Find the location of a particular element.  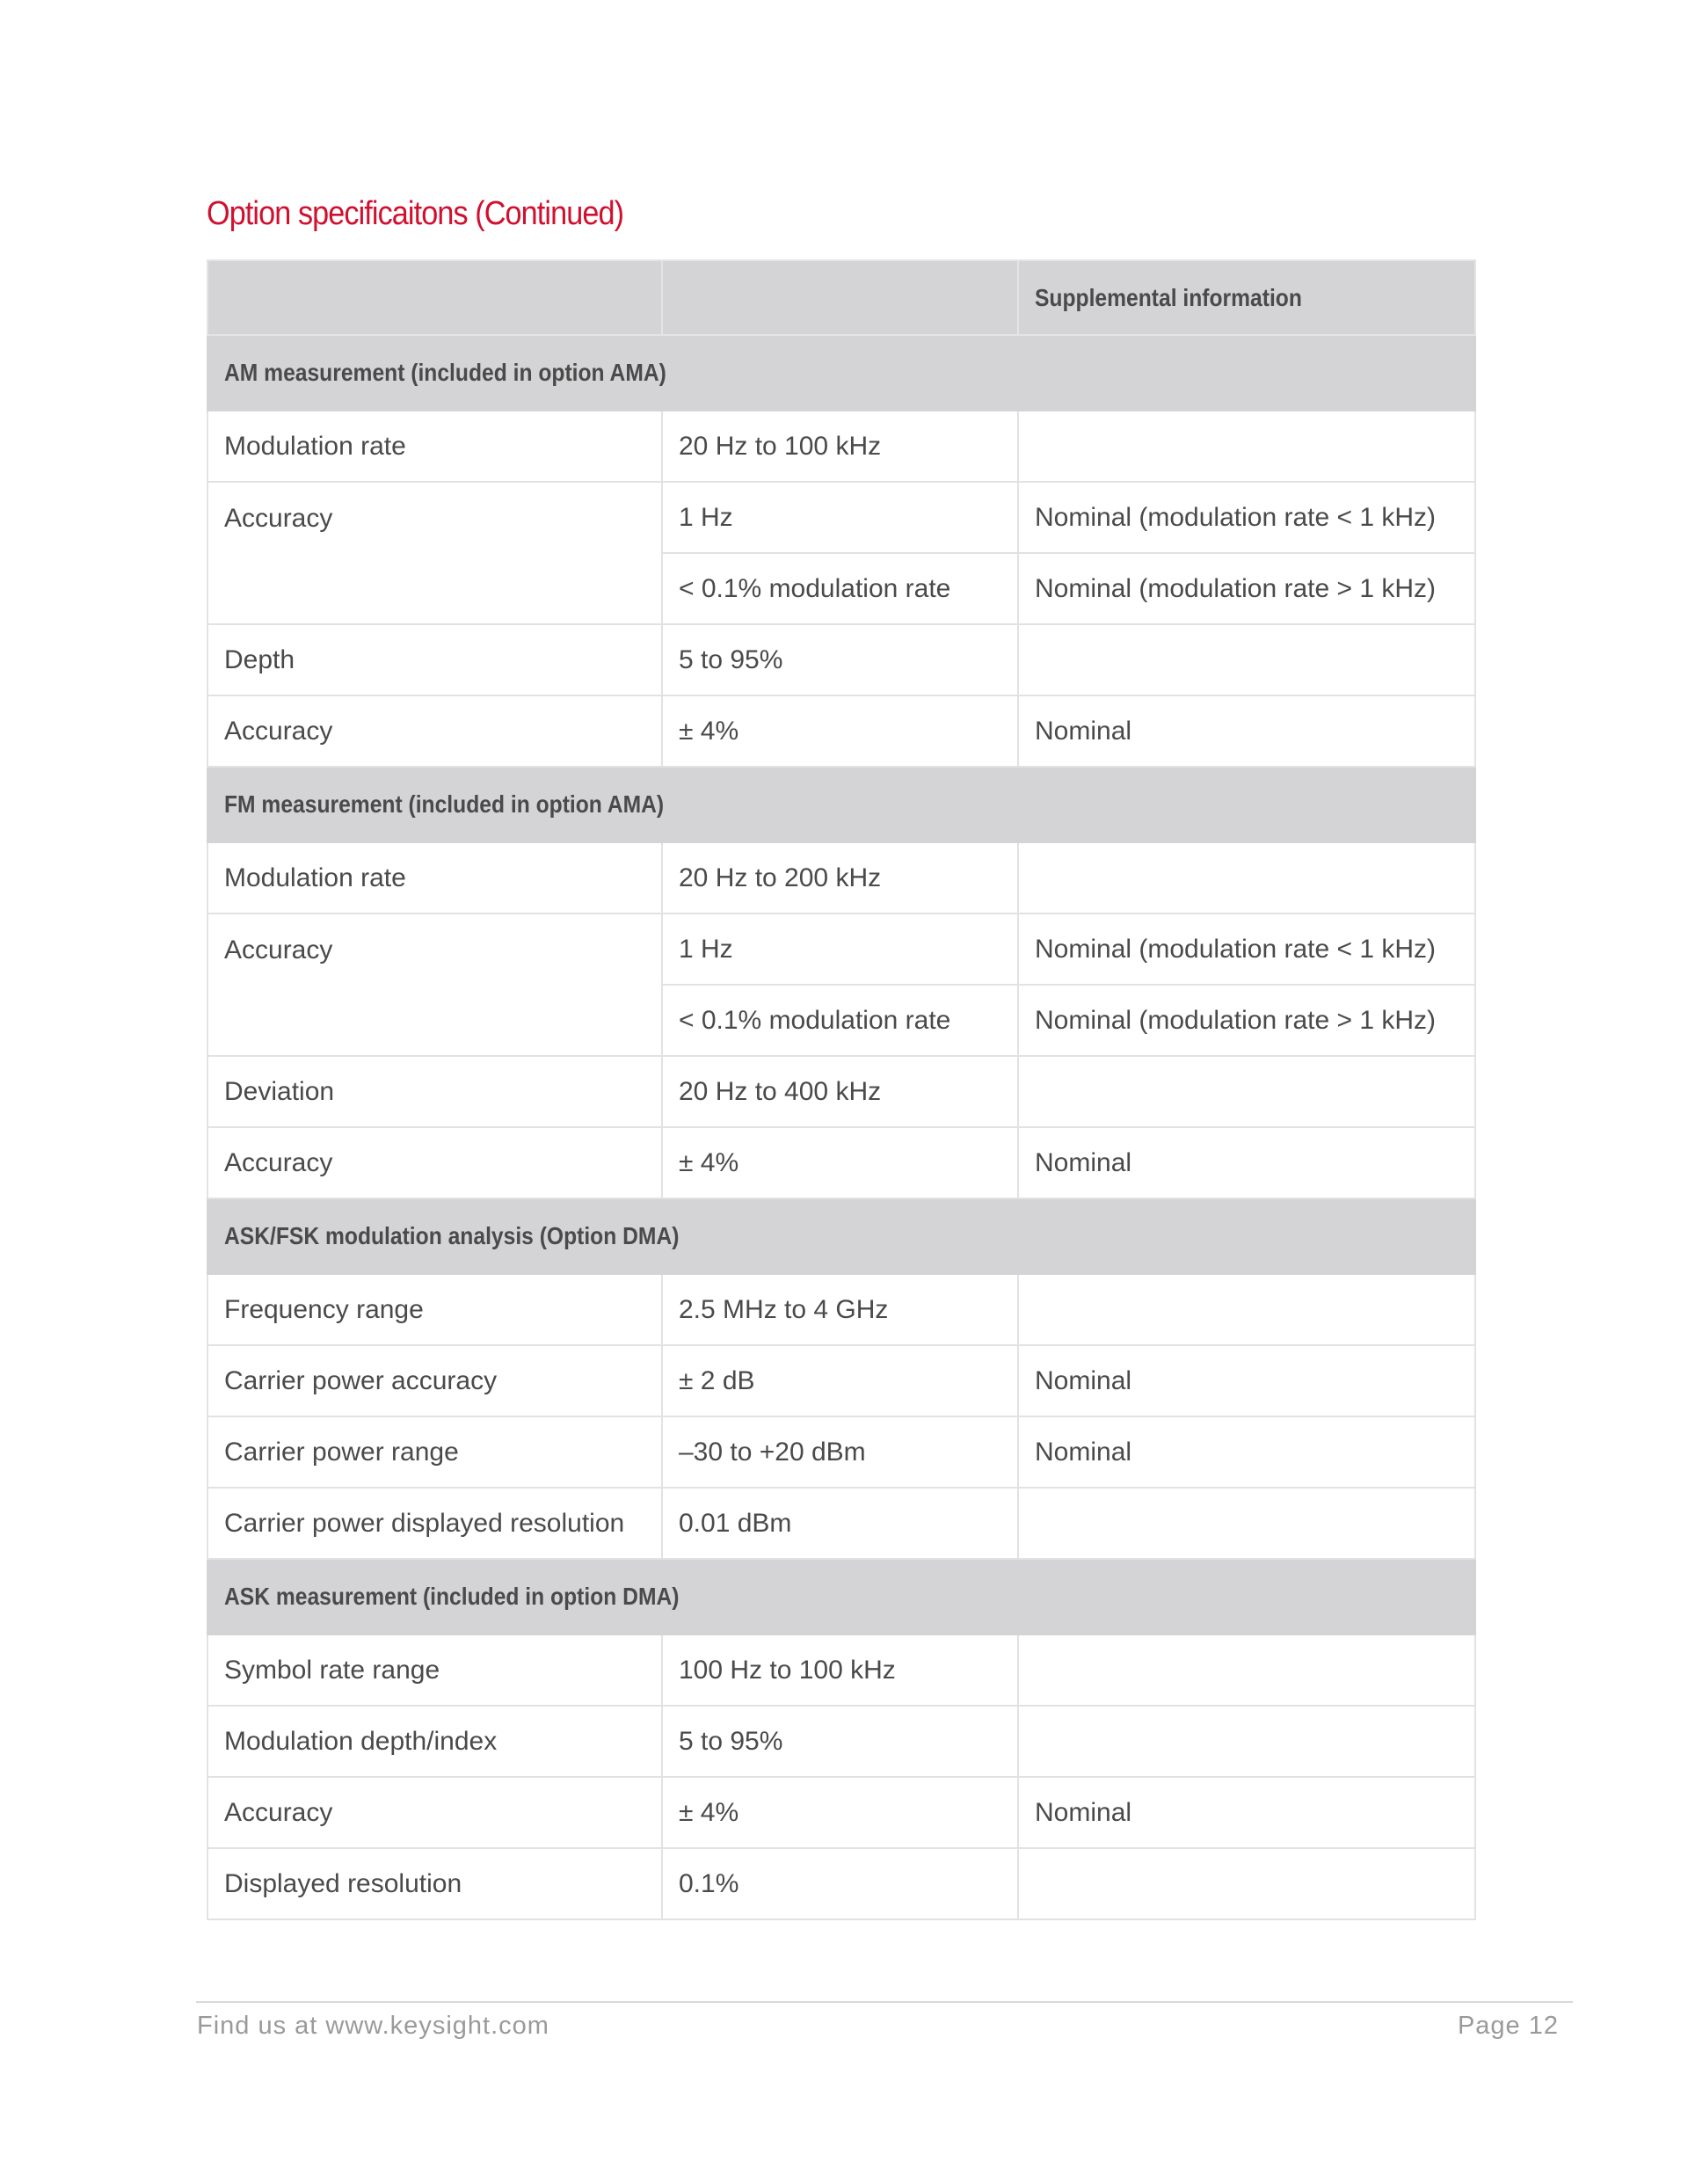

table-row: Depth 5 to 95% is located at coordinates (841, 659).